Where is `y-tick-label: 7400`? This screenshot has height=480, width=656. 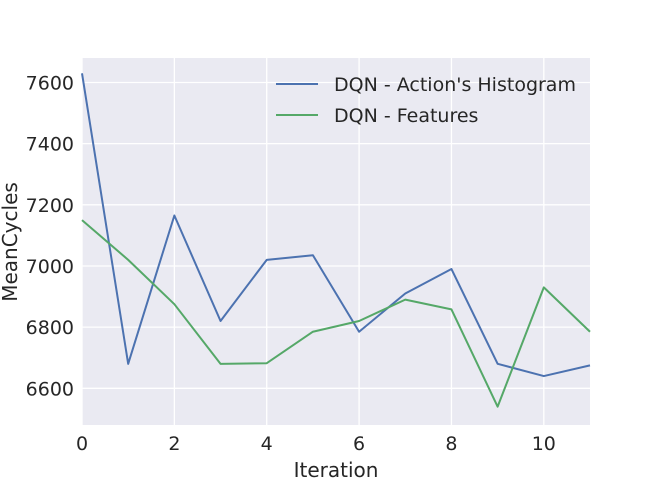
y-tick-label: 7400 is located at coordinates (50, 145).